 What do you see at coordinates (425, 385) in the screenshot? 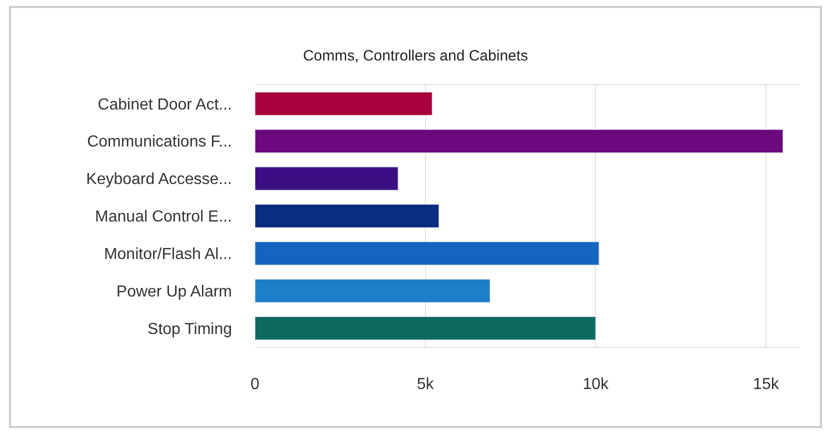
I see `x-tick-label: 5k` at bounding box center [425, 385].